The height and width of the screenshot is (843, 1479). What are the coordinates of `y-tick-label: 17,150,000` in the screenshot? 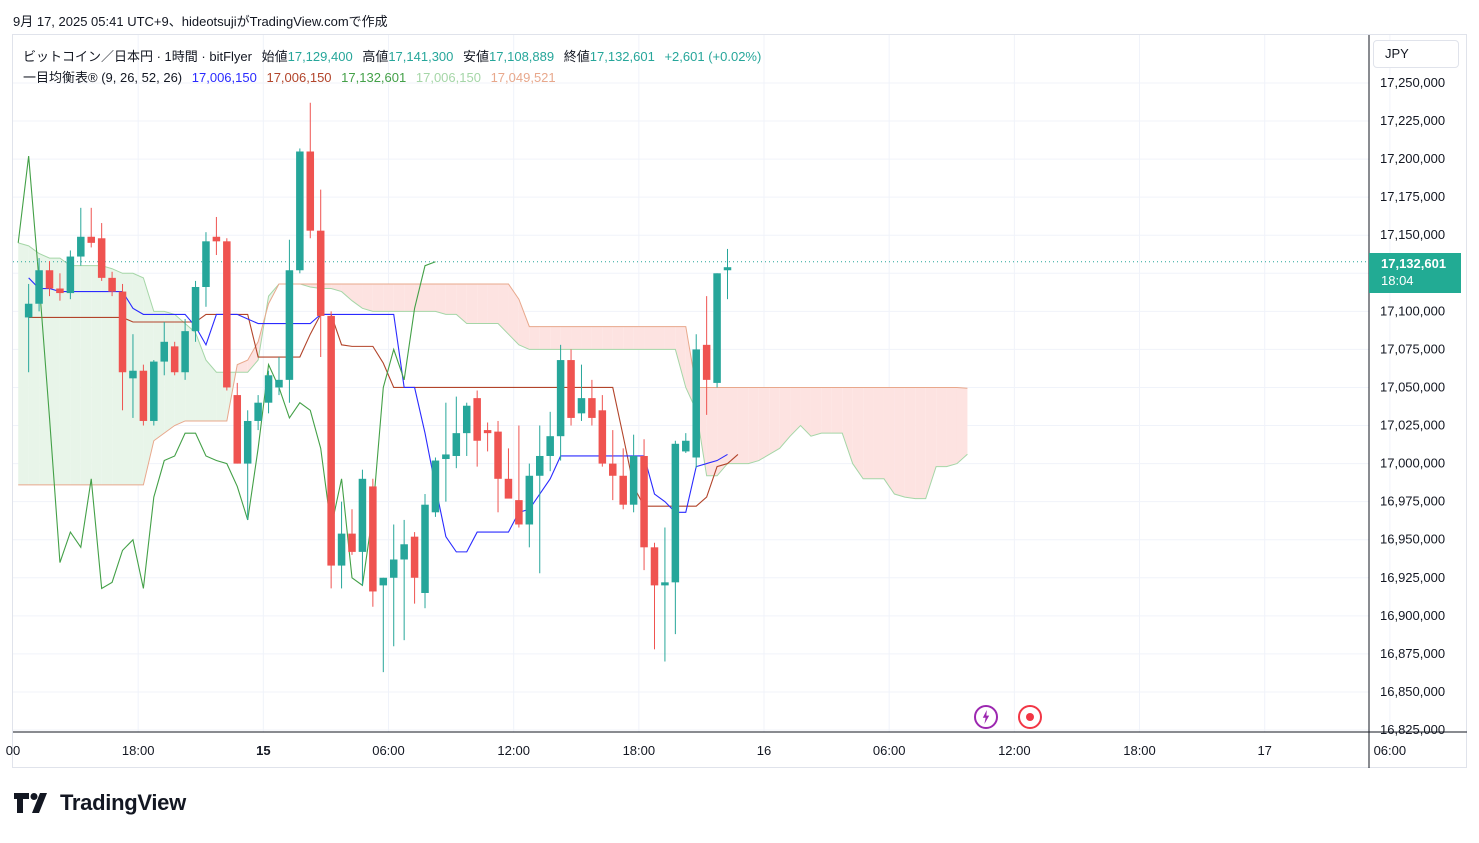 It's located at (1412, 234).